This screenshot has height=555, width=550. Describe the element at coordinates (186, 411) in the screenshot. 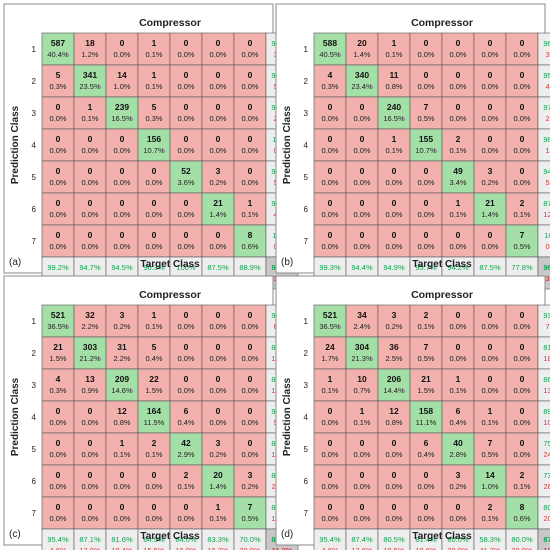

I see `cell-count: 6` at that location.